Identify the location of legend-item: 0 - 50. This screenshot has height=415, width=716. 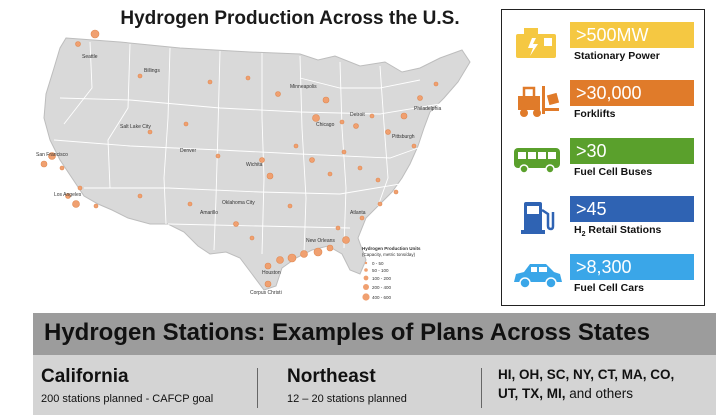
(378, 263).